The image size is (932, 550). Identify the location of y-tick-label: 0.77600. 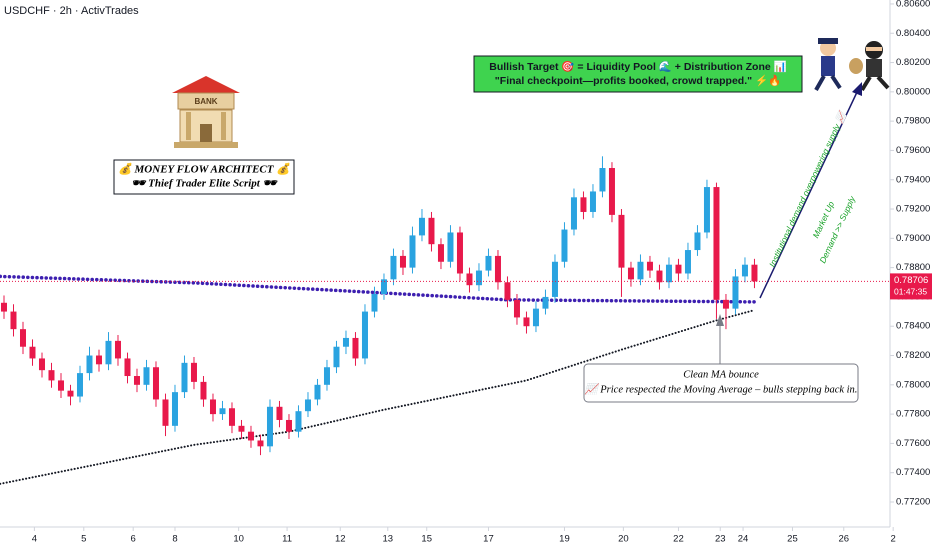
(913, 443).